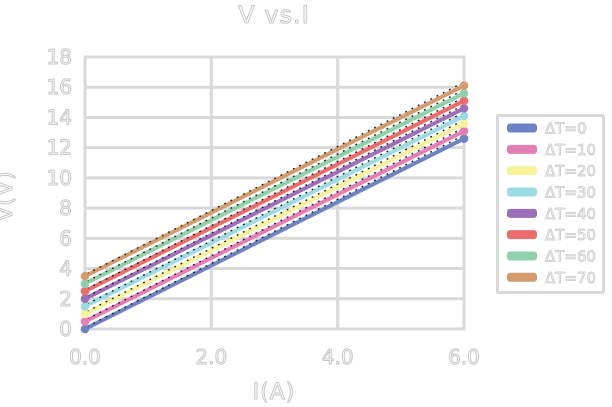 This screenshot has width=612, height=407. I want to click on legend-box, so click(550, 204).